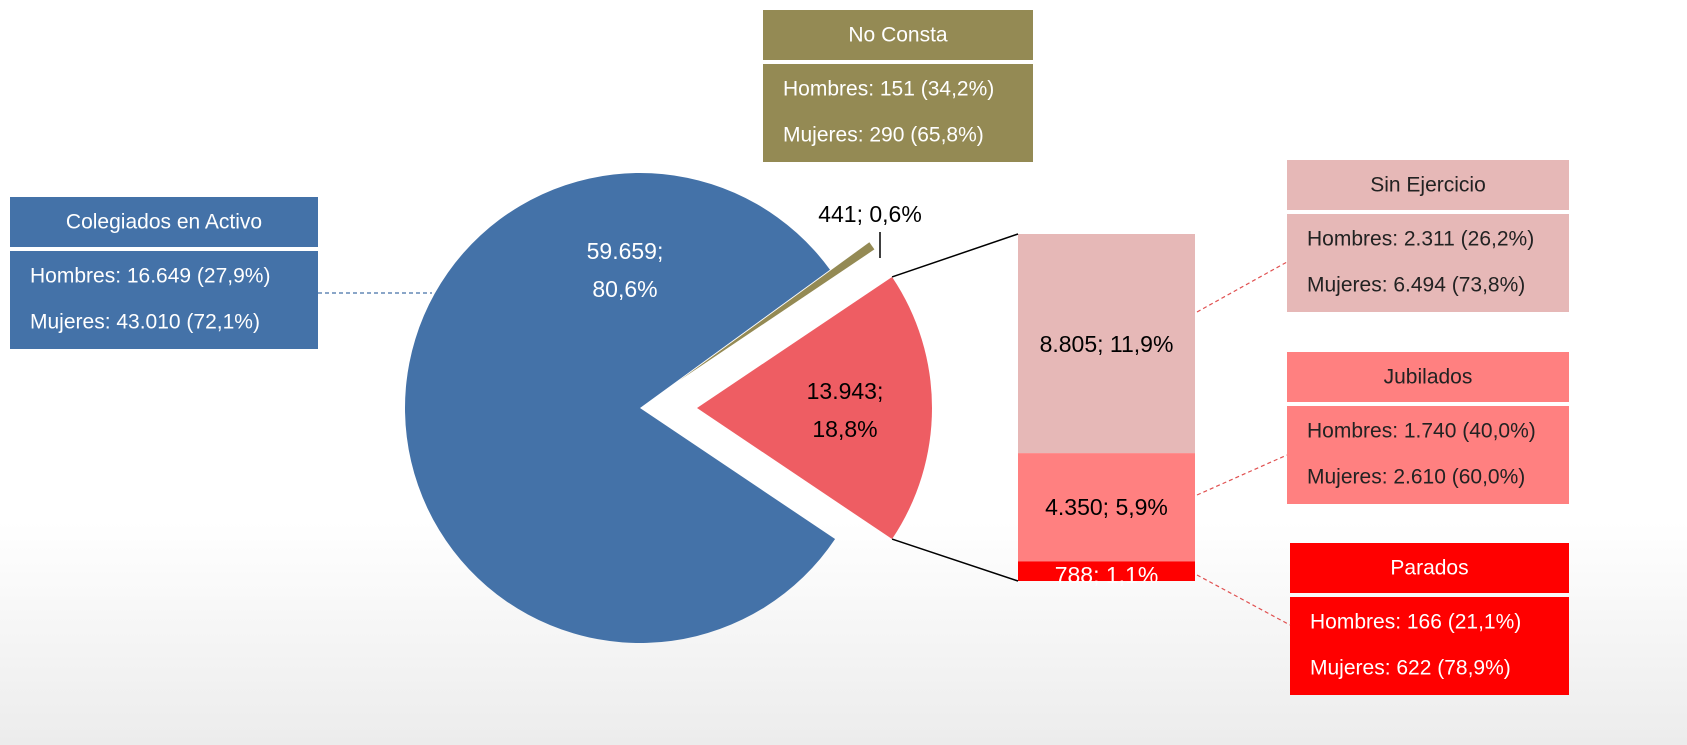  What do you see at coordinates (883, 135) in the screenshot?
I see `box-line: Mujeres: 290 (65,8%)` at bounding box center [883, 135].